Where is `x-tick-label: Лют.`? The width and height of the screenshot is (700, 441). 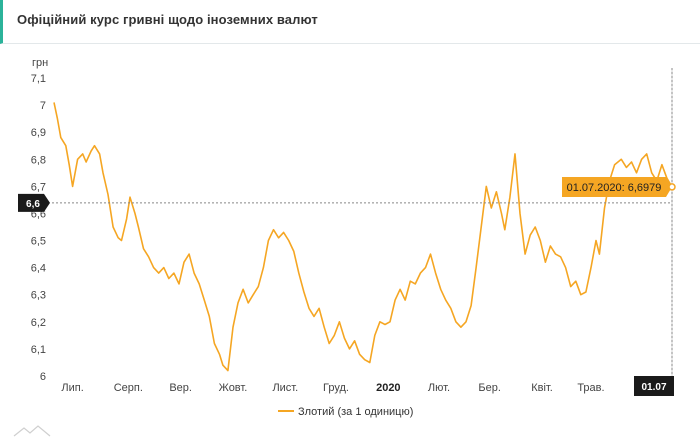 x-tick-label: Лют. is located at coordinates (439, 388).